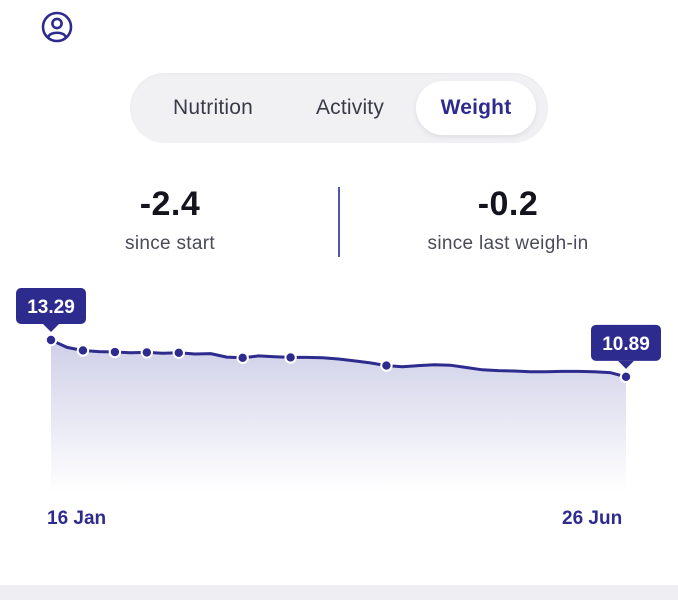 This screenshot has width=678, height=600. I want to click on chart-start-date: 16 Jan, so click(77, 518).